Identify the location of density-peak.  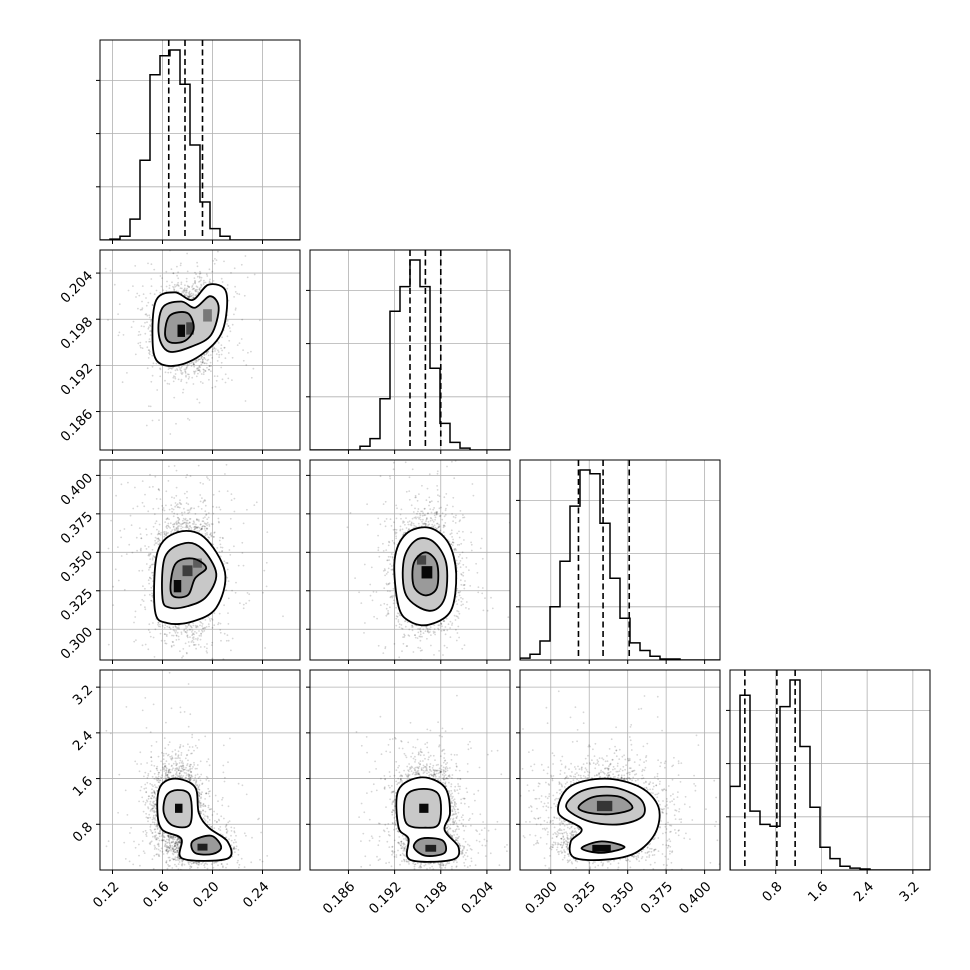
(181, 330).